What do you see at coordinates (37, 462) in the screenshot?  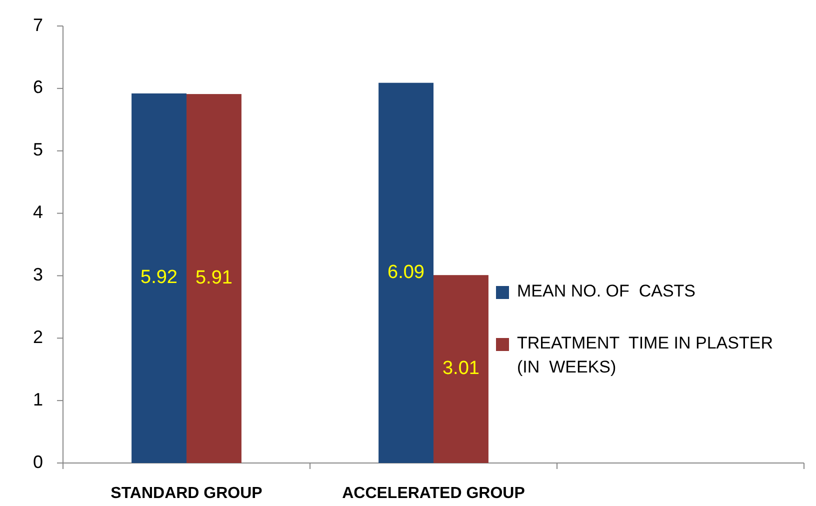 I see `y-tick-label: 0` at bounding box center [37, 462].